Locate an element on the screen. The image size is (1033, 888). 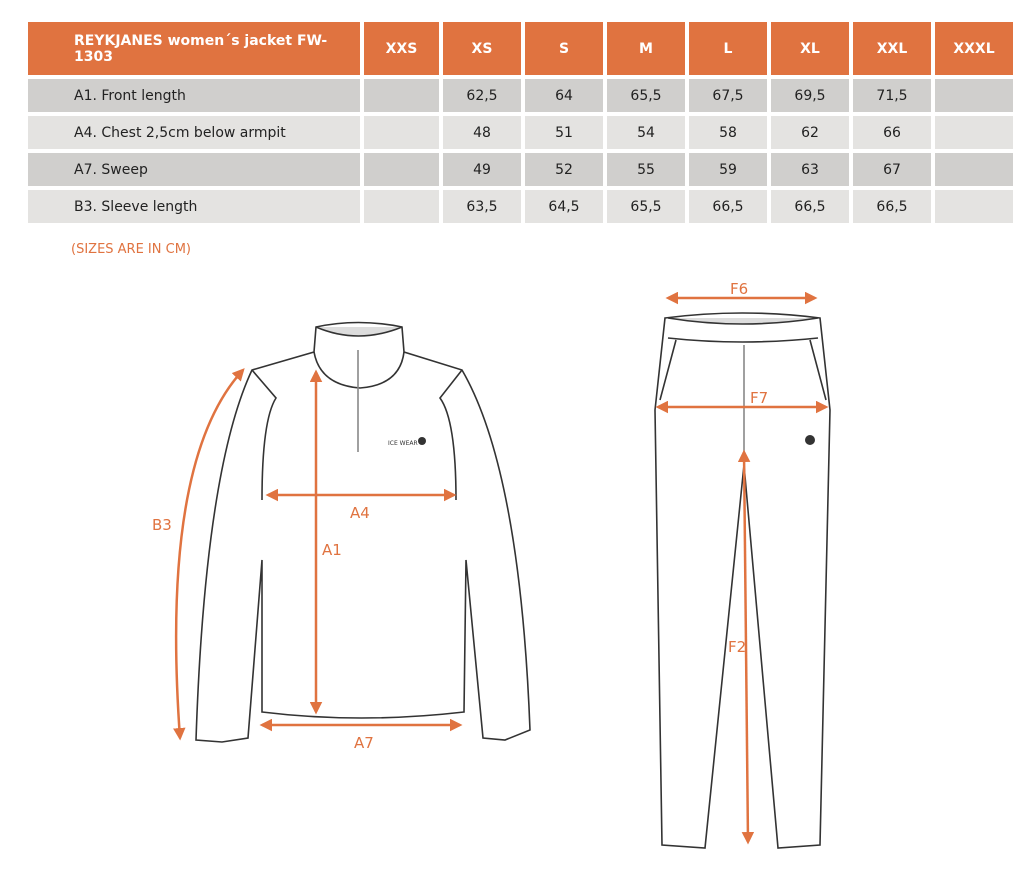
size-value: 63 is located at coordinates (810, 169).